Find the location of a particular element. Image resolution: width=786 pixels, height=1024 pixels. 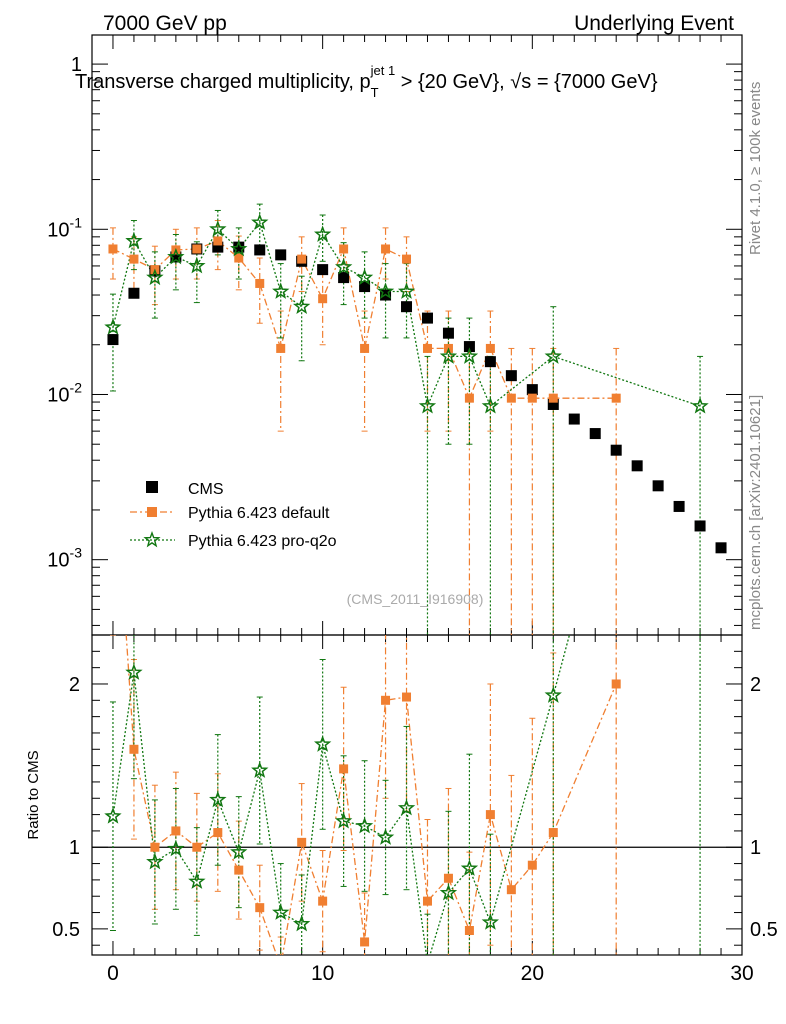

legend-marker-proq2o is located at coordinates (152, 539).